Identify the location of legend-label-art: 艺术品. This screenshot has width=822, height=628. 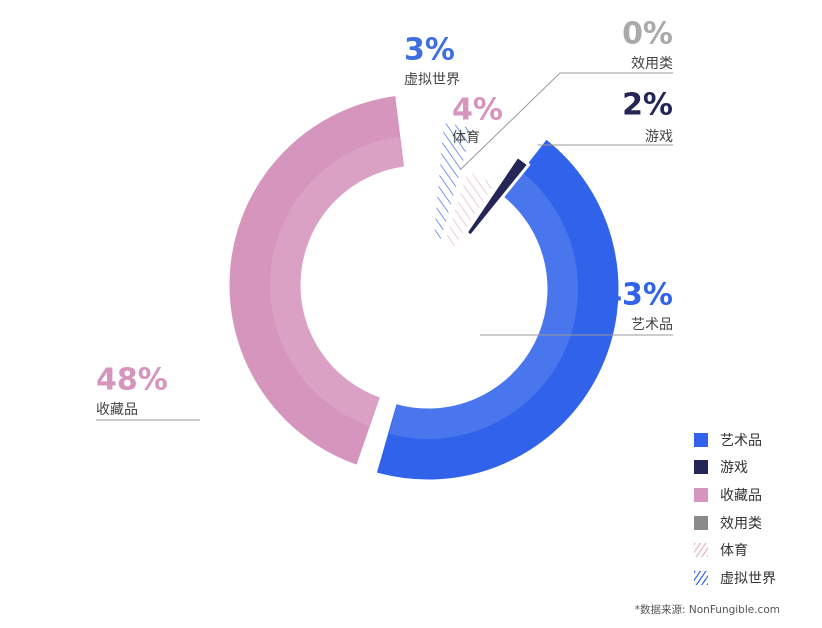
(741, 440).